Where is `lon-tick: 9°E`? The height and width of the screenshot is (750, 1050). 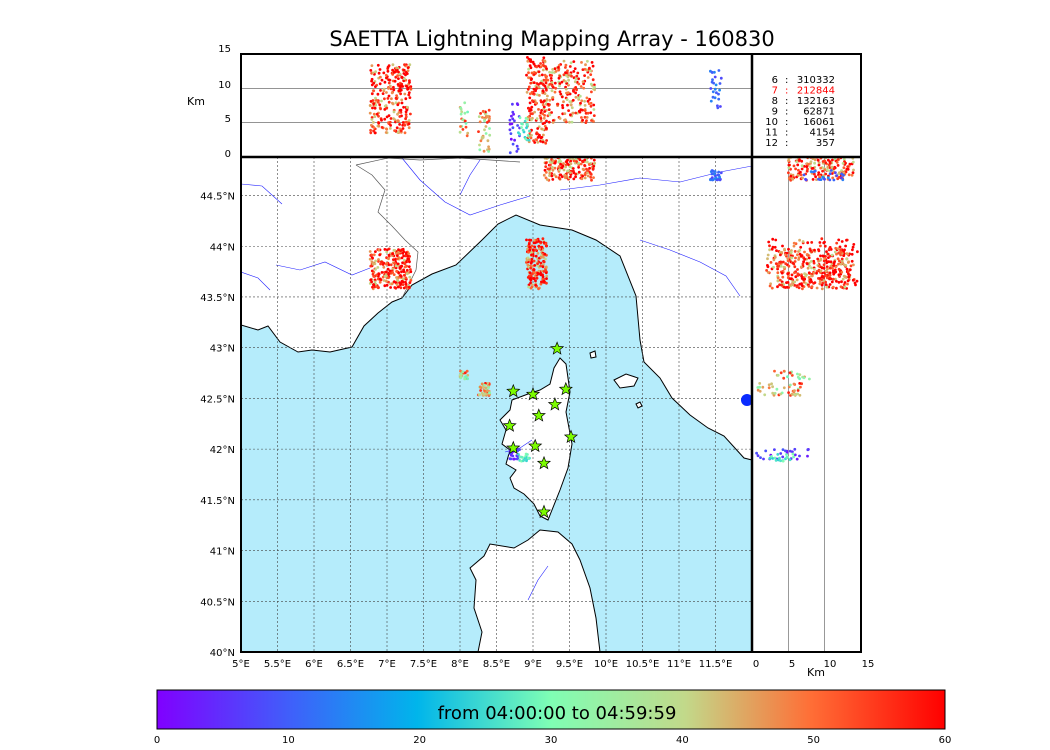
lon-tick: 9°E is located at coordinates (533, 664).